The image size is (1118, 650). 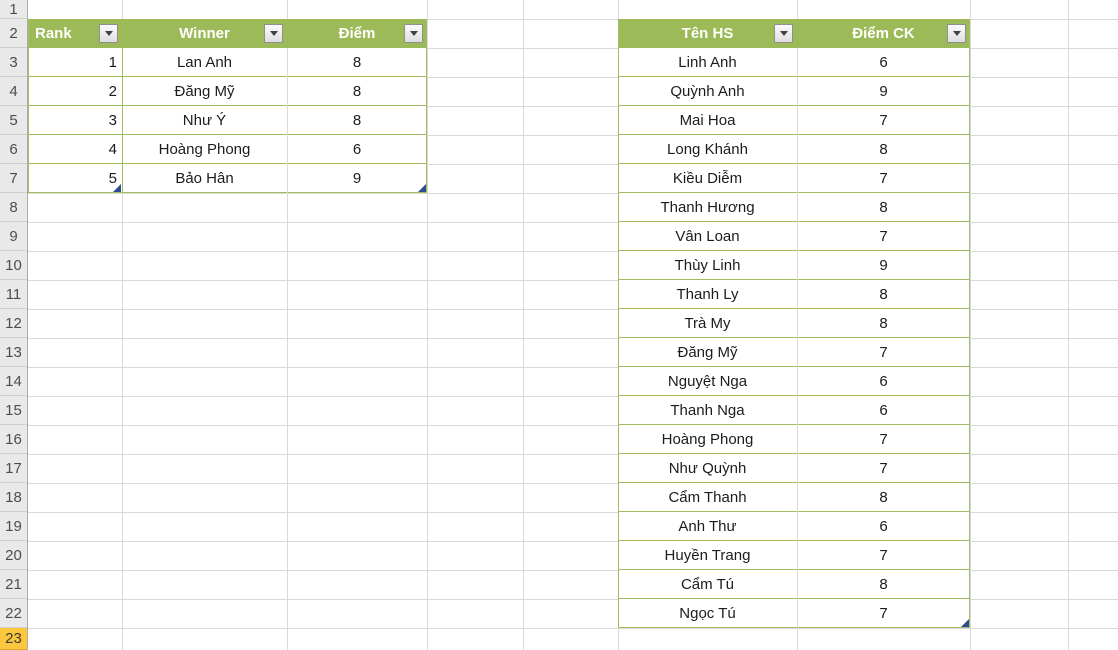 What do you see at coordinates (112, 91) in the screenshot?
I see `cell: 2` at bounding box center [112, 91].